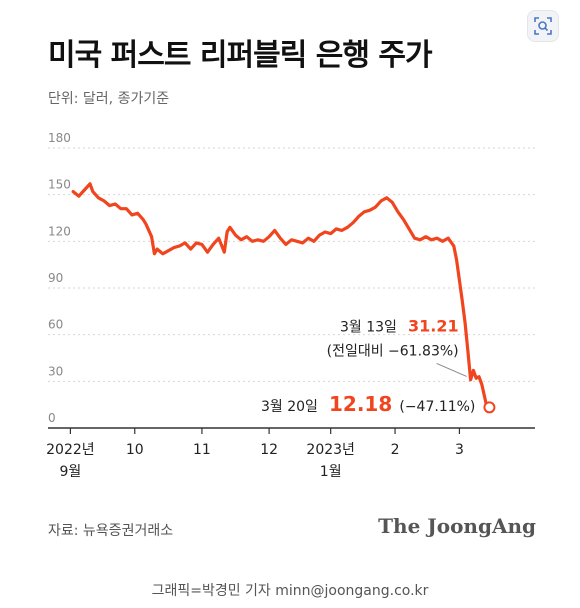 Image resolution: width=580 pixels, height=608 pixels. I want to click on y-axis-ticks: 0 30 60 90 120 150 180, so click(59, 278).